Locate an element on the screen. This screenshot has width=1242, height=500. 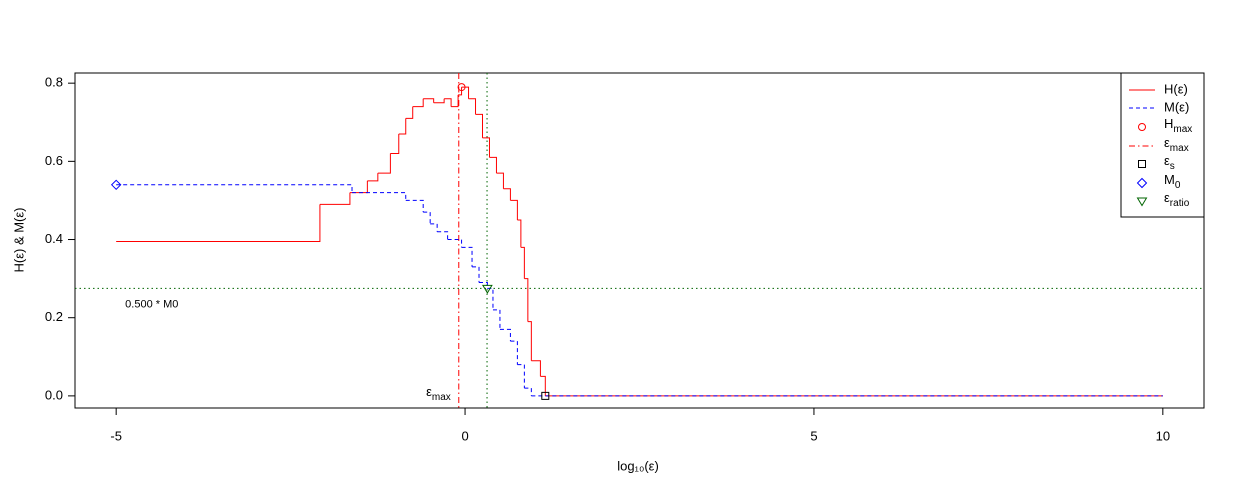
x-tick-label: 0 is located at coordinates (464, 435).